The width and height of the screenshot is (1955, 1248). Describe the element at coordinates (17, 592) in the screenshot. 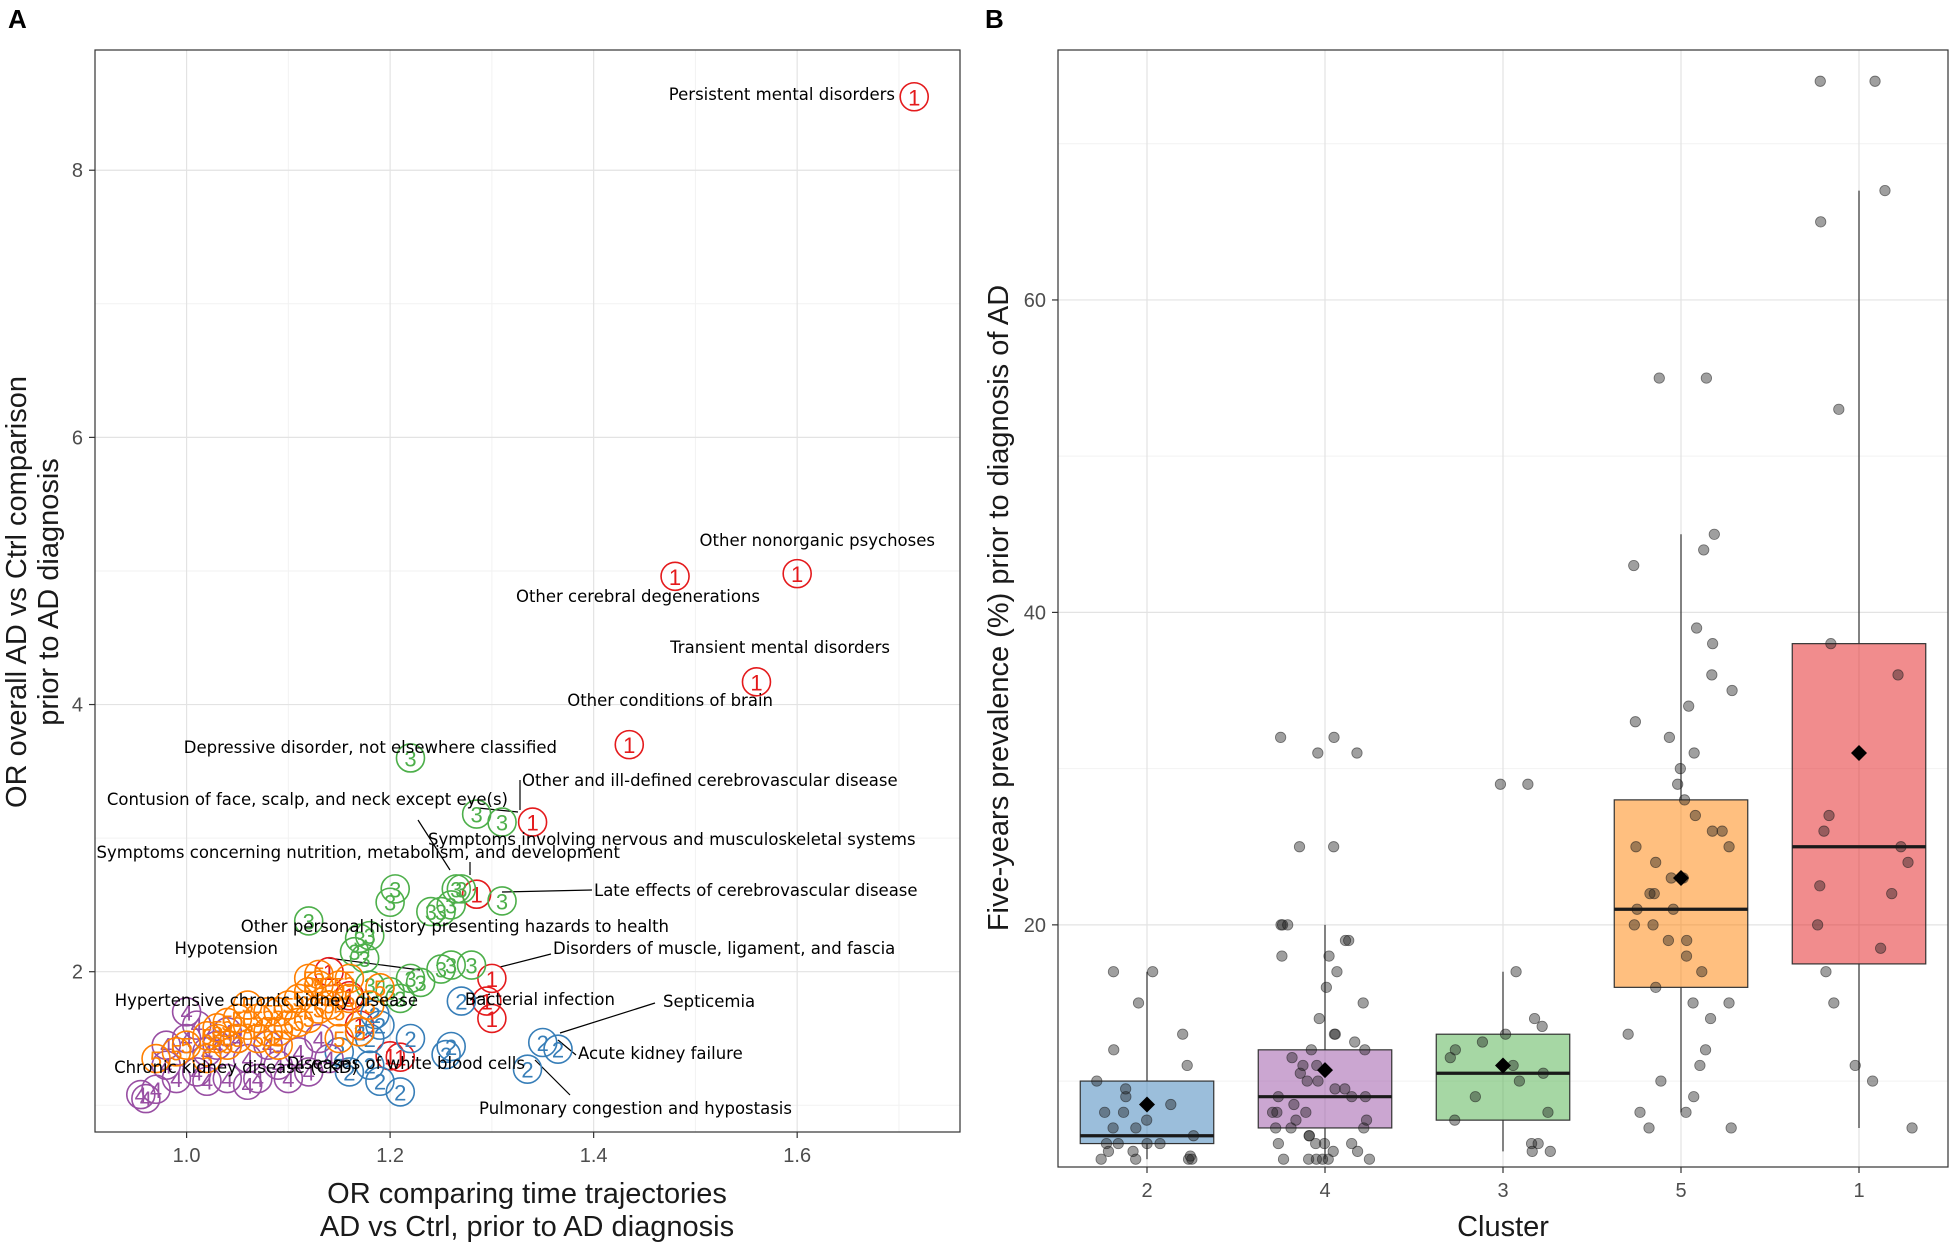

I see `panel-a-y-title-line1: OR overall AD vs Ctrl comparison` at that location.